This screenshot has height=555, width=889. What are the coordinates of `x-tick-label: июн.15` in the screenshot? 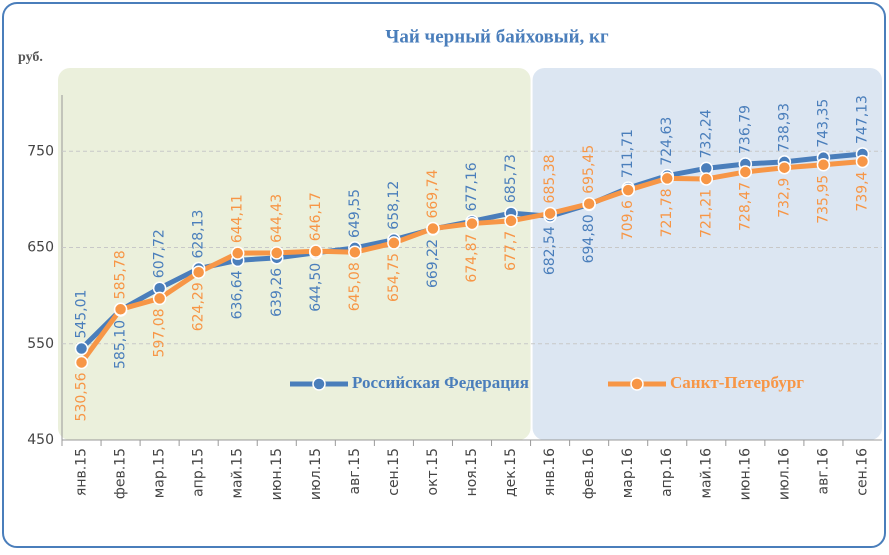 It's located at (277, 474).